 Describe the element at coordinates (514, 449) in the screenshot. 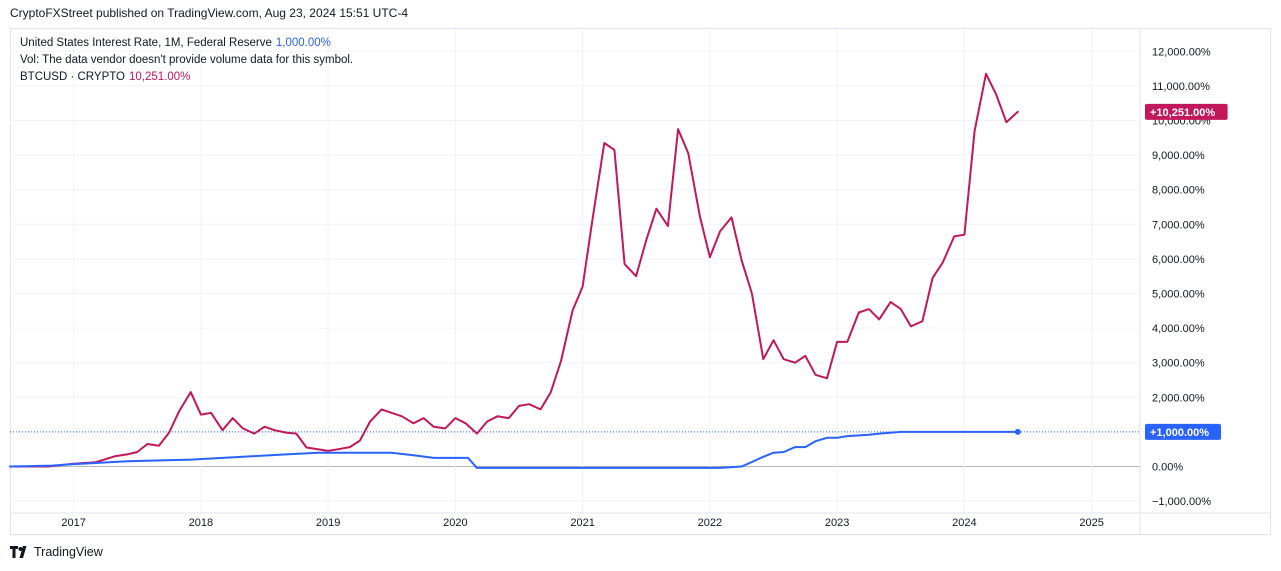

I see `interest-rate-line` at that location.